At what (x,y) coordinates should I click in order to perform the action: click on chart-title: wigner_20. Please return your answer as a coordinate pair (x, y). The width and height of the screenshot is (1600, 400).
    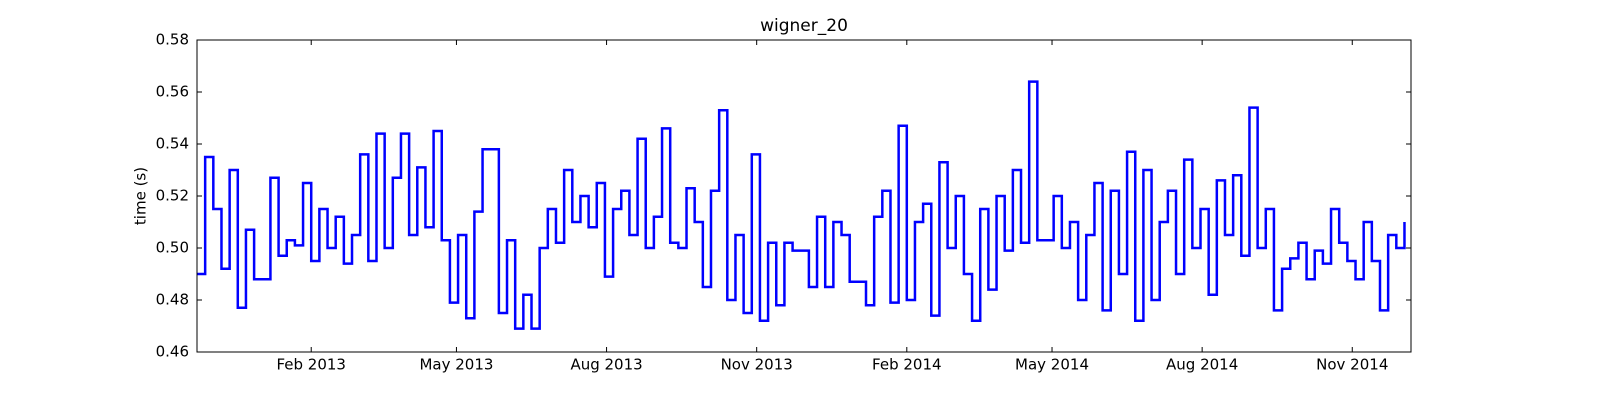
    Looking at the image, I should click on (804, 26).